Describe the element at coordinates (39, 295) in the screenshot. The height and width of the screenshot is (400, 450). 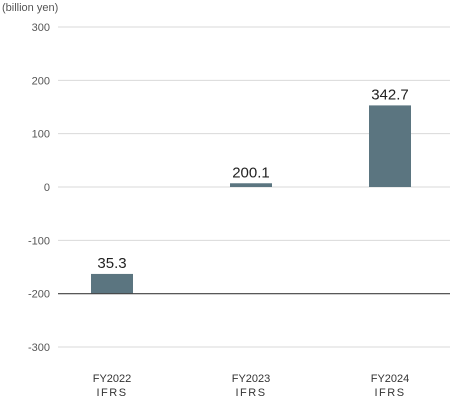
I see `y-tick-label: -200` at that location.